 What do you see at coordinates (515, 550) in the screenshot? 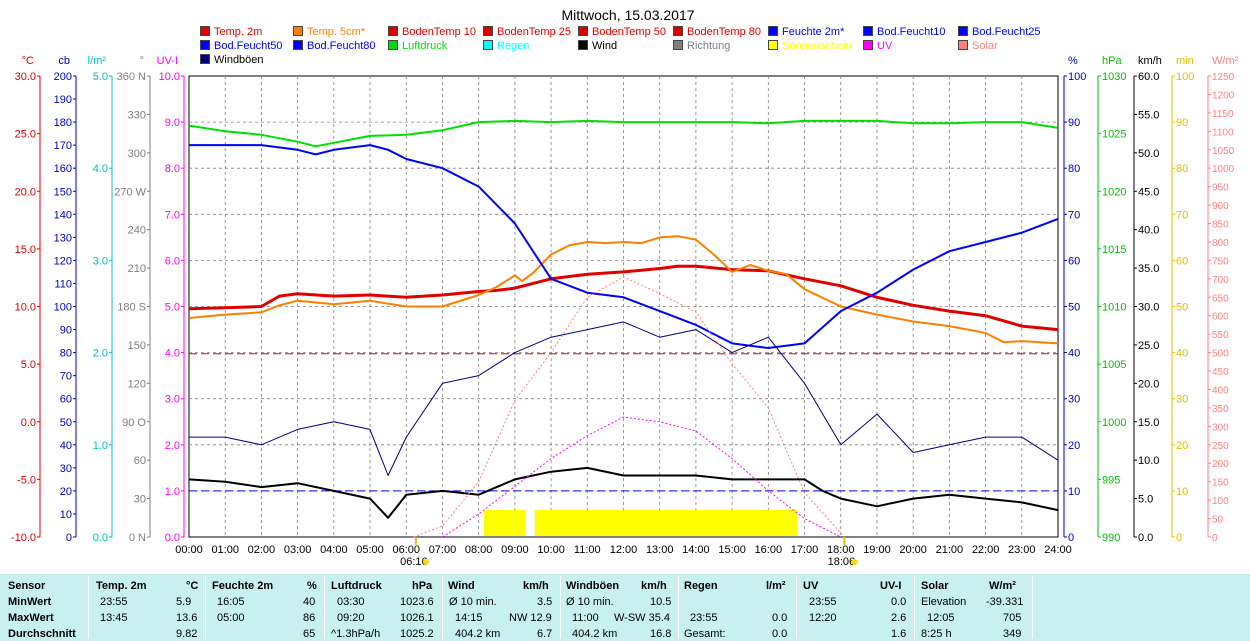
I see `x-tick-label: 09:00` at bounding box center [515, 550].